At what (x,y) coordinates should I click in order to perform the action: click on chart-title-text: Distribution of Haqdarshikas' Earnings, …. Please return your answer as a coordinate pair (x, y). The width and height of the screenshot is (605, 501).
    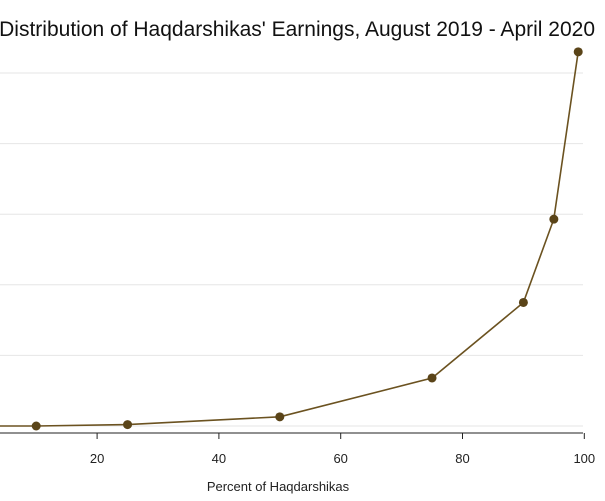
    Looking at the image, I should click on (297, 29).